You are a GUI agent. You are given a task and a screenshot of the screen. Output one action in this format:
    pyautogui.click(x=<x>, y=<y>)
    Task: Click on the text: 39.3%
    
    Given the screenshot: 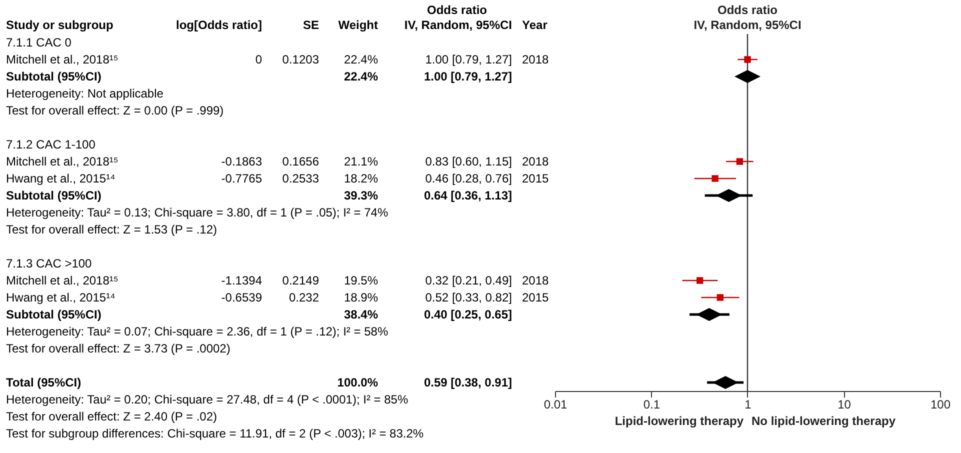 What is the action you would take?
    pyautogui.click(x=361, y=195)
    